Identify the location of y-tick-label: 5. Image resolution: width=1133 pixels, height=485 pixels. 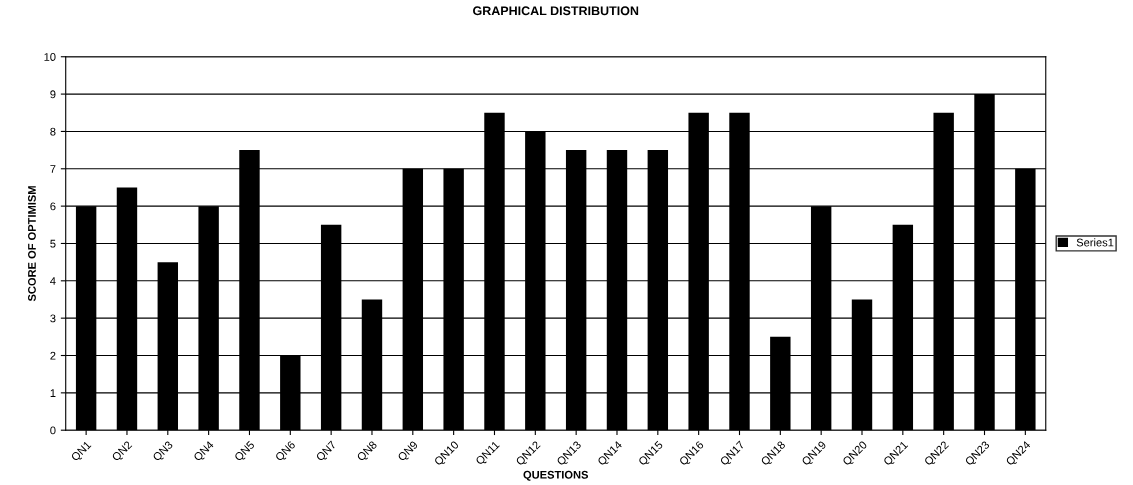
(53, 243).